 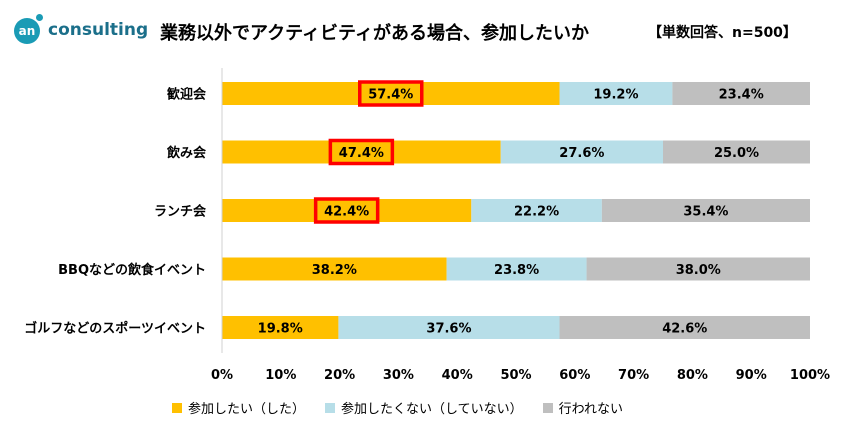 I want to click on category-label: ゴルフなどのスポーツイベント, so click(x=115, y=329).